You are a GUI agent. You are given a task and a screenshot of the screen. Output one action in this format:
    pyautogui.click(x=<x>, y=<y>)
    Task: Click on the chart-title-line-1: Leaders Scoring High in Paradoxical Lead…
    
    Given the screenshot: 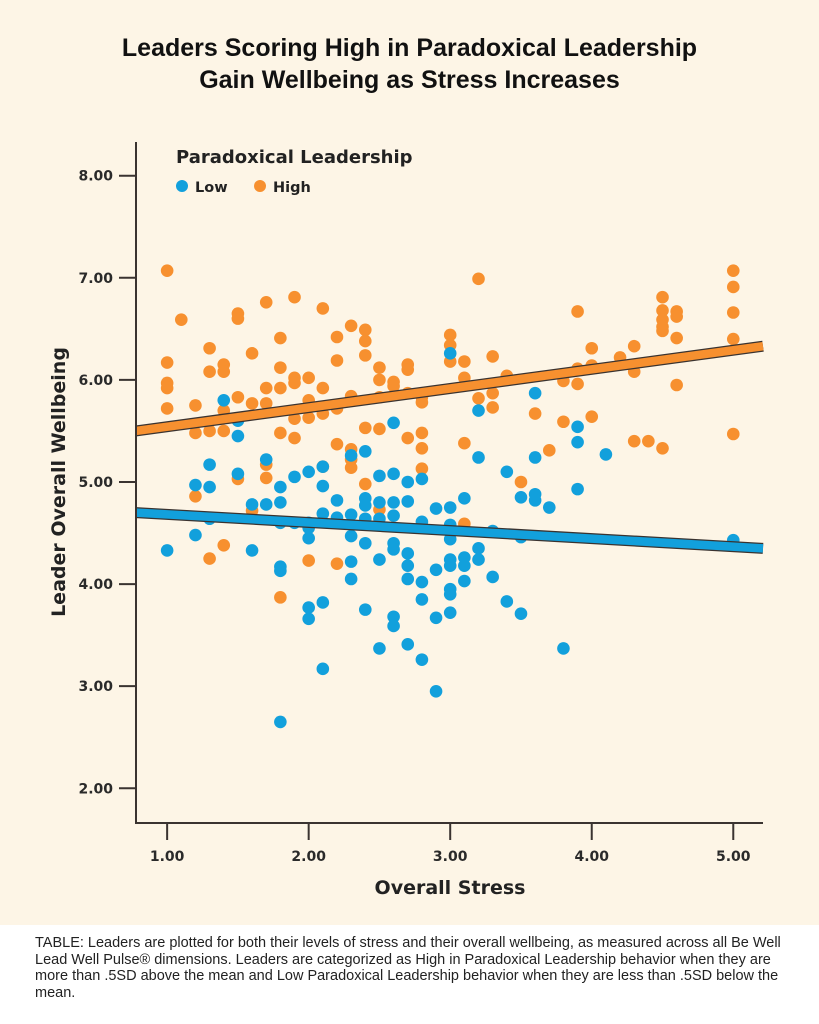 What is the action you would take?
    pyautogui.click(x=409, y=48)
    